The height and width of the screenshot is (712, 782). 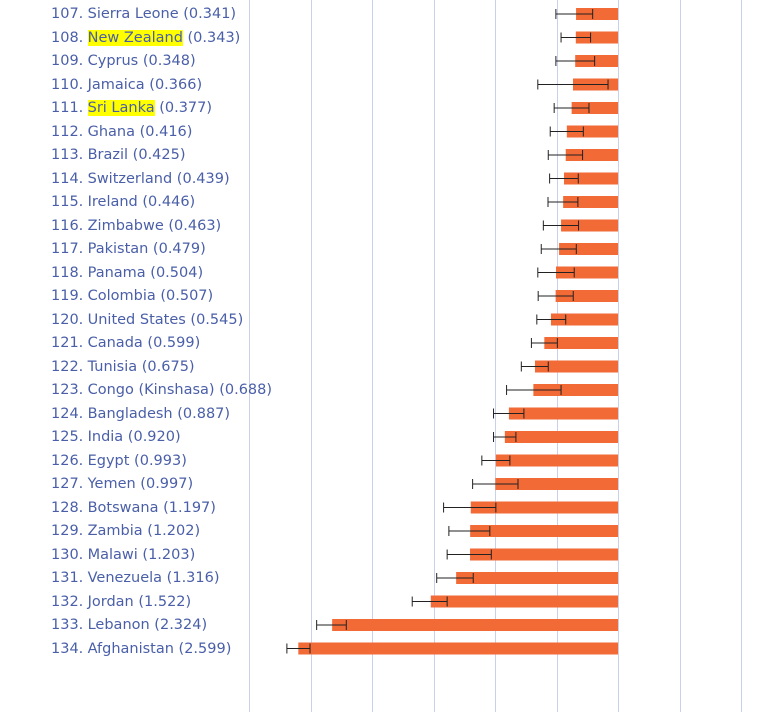 I want to click on bar-panama, so click(x=587, y=272).